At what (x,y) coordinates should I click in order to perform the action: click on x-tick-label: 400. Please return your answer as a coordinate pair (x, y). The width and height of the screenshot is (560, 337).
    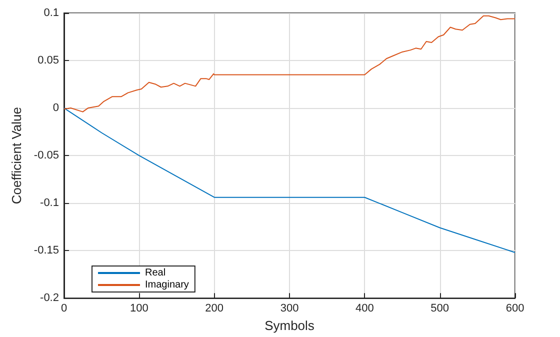
    Looking at the image, I should click on (364, 308).